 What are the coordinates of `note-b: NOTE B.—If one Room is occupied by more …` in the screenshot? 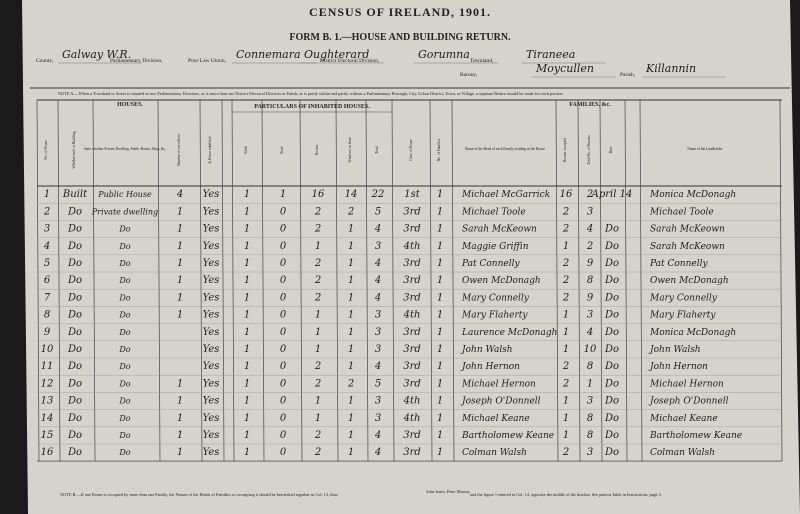 It's located at (199, 495).